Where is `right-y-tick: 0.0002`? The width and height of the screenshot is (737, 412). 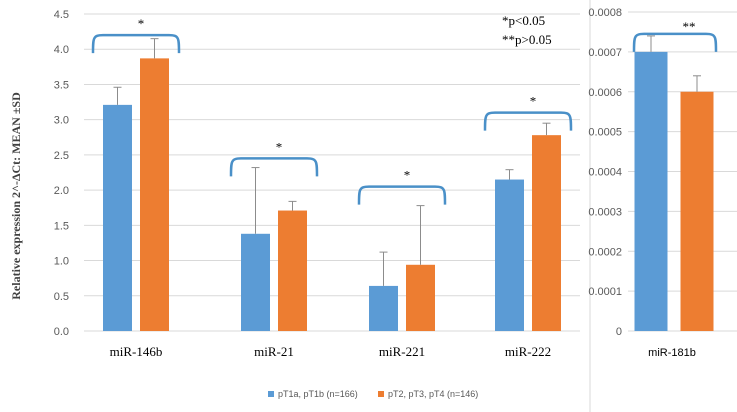
right-y-tick: 0.0002 is located at coordinates (605, 252).